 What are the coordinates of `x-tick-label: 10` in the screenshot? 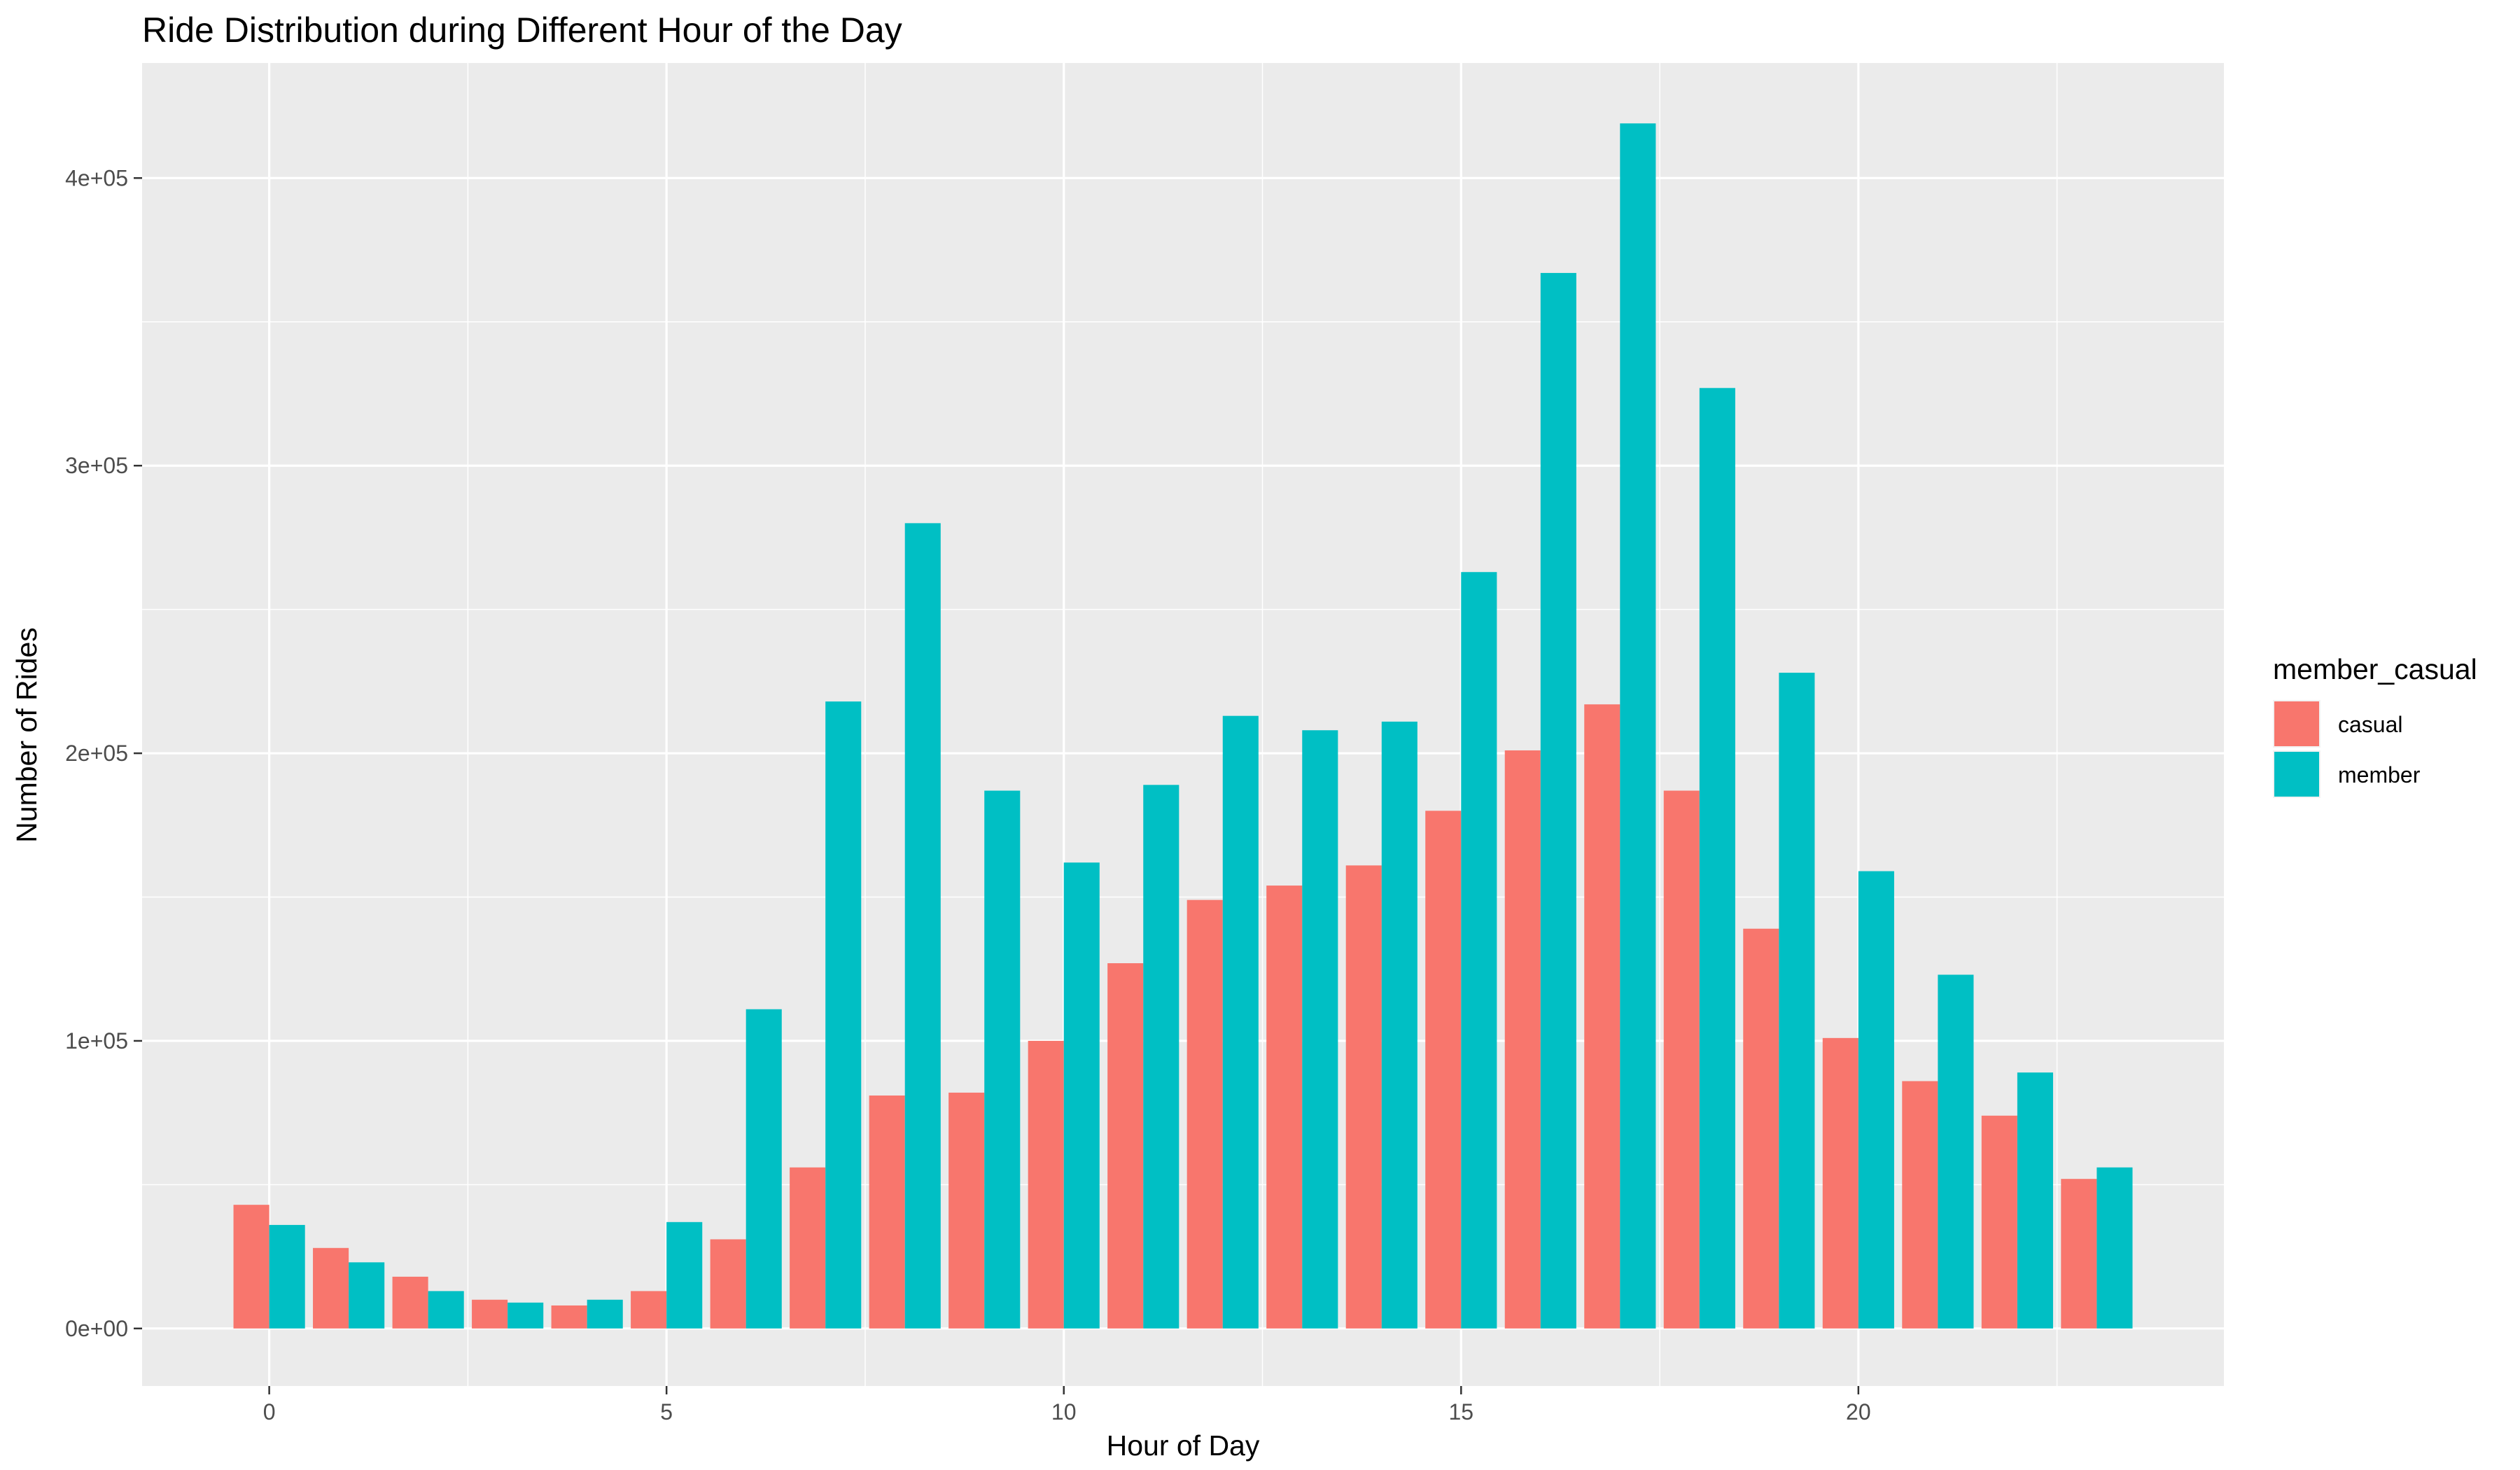 It's located at (1064, 1411).